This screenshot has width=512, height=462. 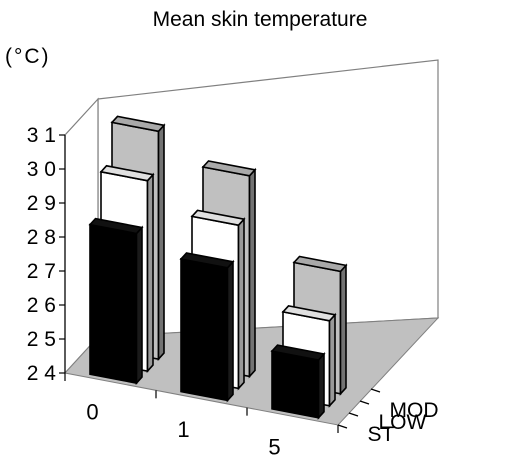 What do you see at coordinates (41, 237) in the screenshot?
I see `y-tick-label: 2 8` at bounding box center [41, 237].